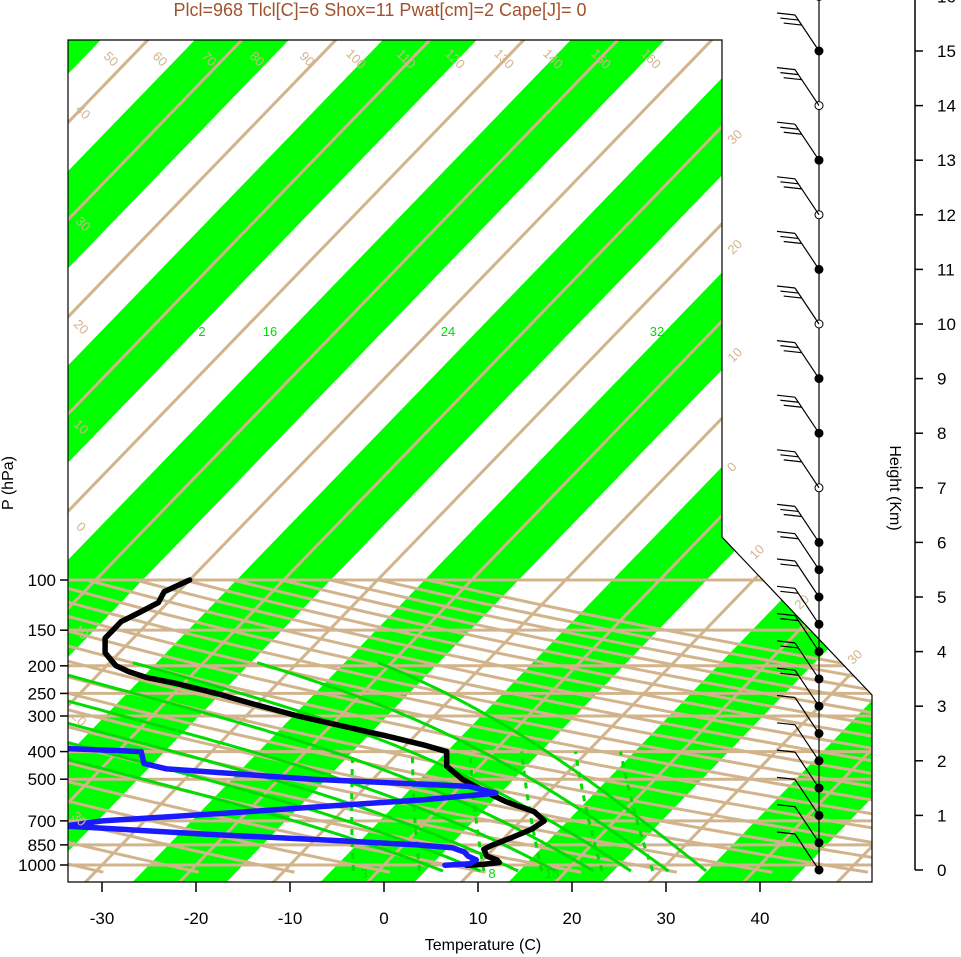 The image size is (961, 957). What do you see at coordinates (946, 215) in the screenshot?
I see `height-axis-tick-label: 12` at bounding box center [946, 215].